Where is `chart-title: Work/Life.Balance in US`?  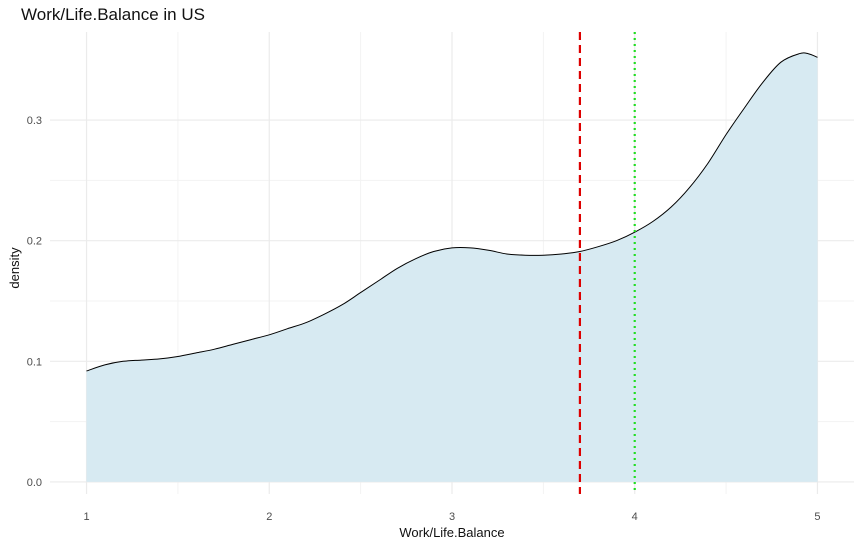
chart-title: Work/Life.Balance in US is located at coordinates (113, 14).